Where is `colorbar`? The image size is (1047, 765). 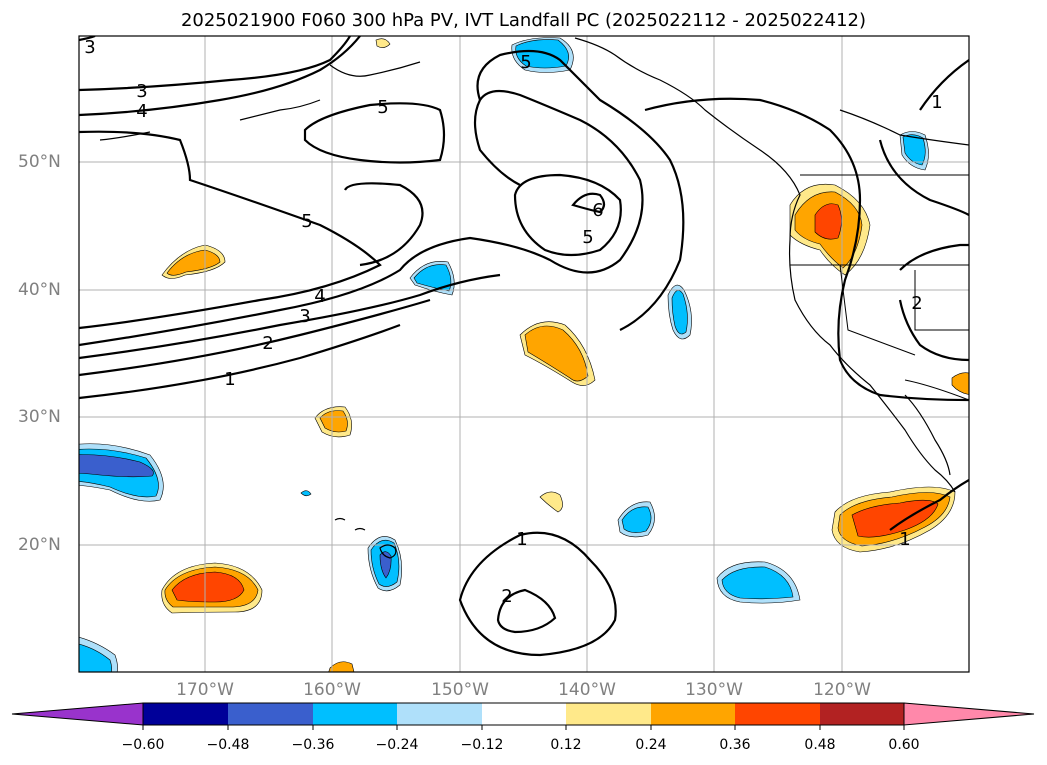 colorbar is located at coordinates (523, 716).